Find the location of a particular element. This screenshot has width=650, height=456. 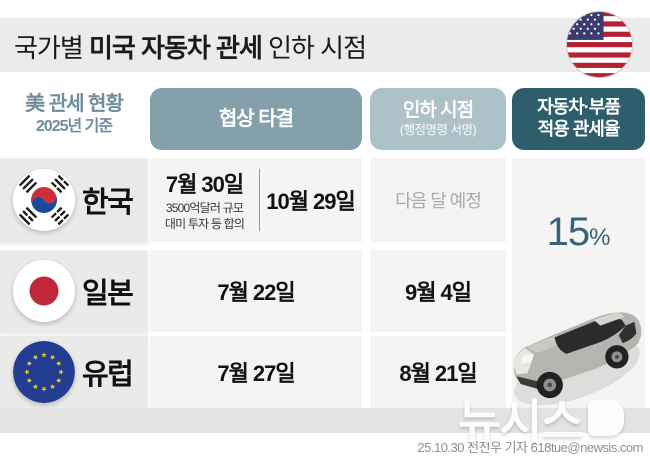

title-suffix: 인하 시점 is located at coordinates (314, 48).